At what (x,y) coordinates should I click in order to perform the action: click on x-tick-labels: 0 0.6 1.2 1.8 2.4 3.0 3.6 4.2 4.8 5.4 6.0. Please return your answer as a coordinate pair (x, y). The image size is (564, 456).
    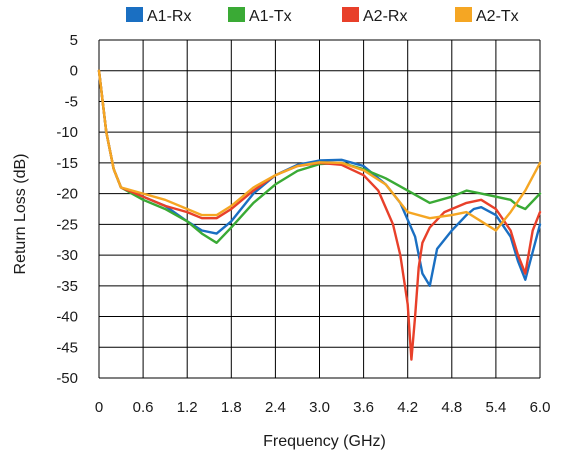
    Looking at the image, I should click on (323, 407).